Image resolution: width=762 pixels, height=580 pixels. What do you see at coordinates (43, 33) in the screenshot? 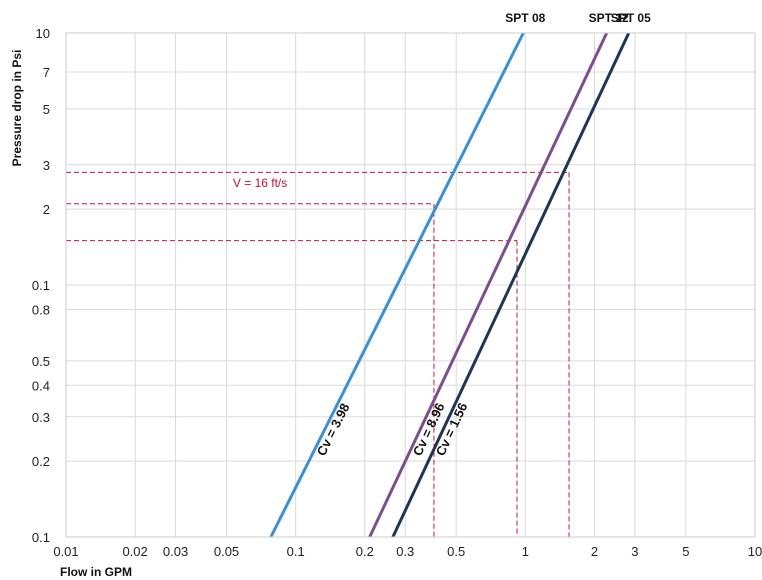
I see `y-tick-label: 10` at bounding box center [43, 33].